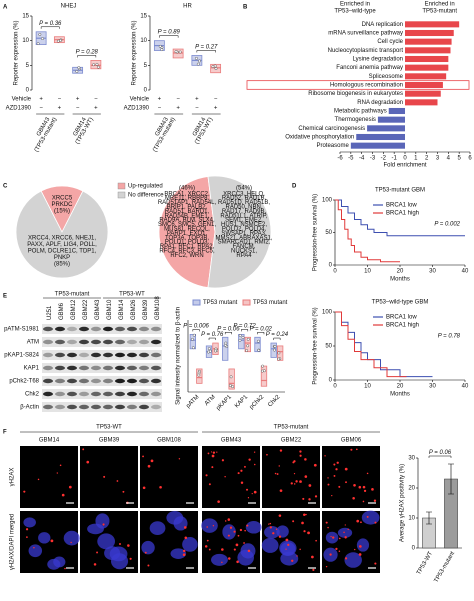  Describe the element at coordinates (380, 103) in the screenshot. I see `category-label: RNA degradation` at that location.